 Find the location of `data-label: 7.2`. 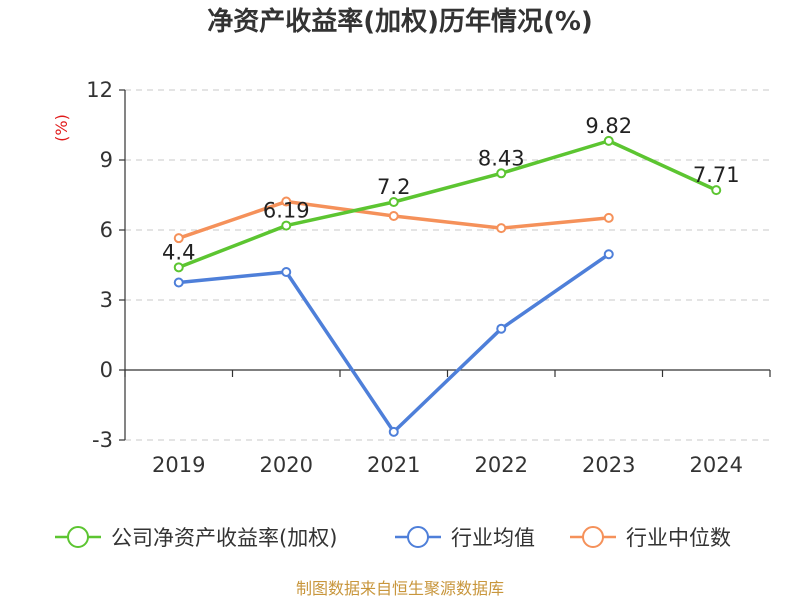

data-label: 7.2 is located at coordinates (393, 187).